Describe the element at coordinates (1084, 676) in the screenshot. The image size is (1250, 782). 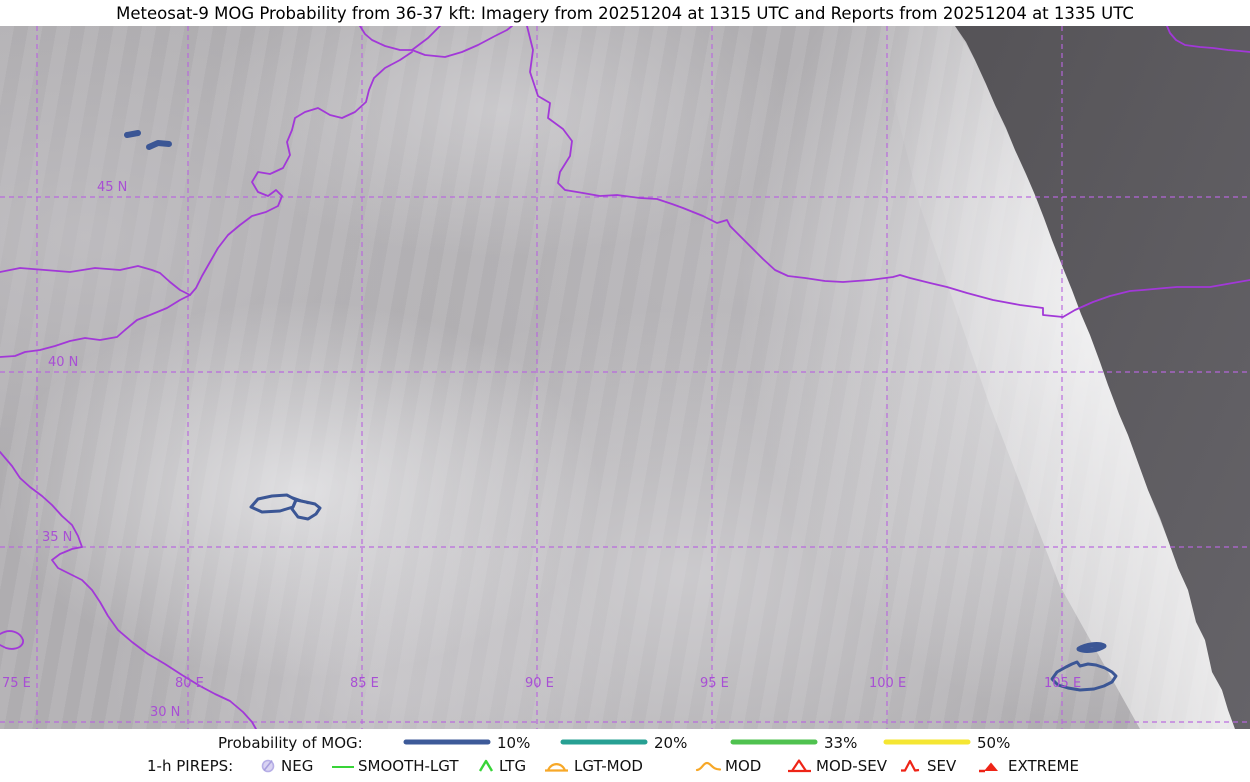
I see `mog-contour-se-blob` at that location.